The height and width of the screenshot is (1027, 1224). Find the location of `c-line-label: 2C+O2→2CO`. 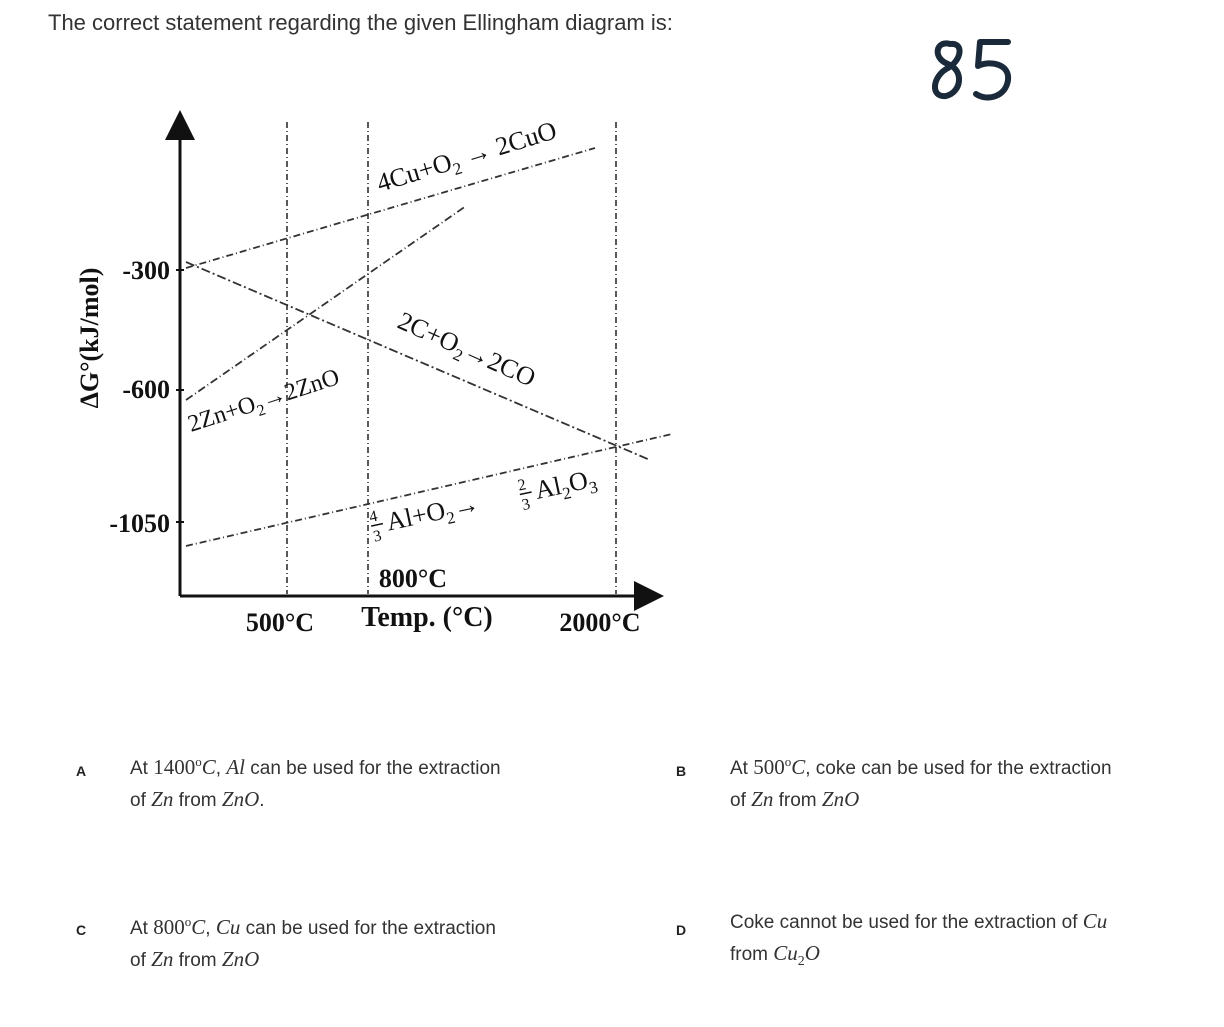

c-line-label: 2C+O2→2CO is located at coordinates (466, 351).